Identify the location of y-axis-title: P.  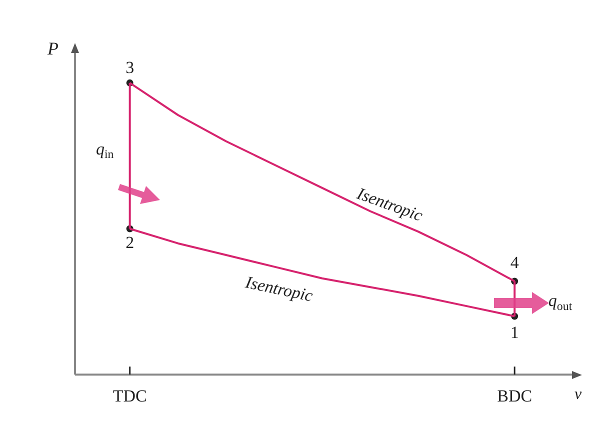
(52, 48).